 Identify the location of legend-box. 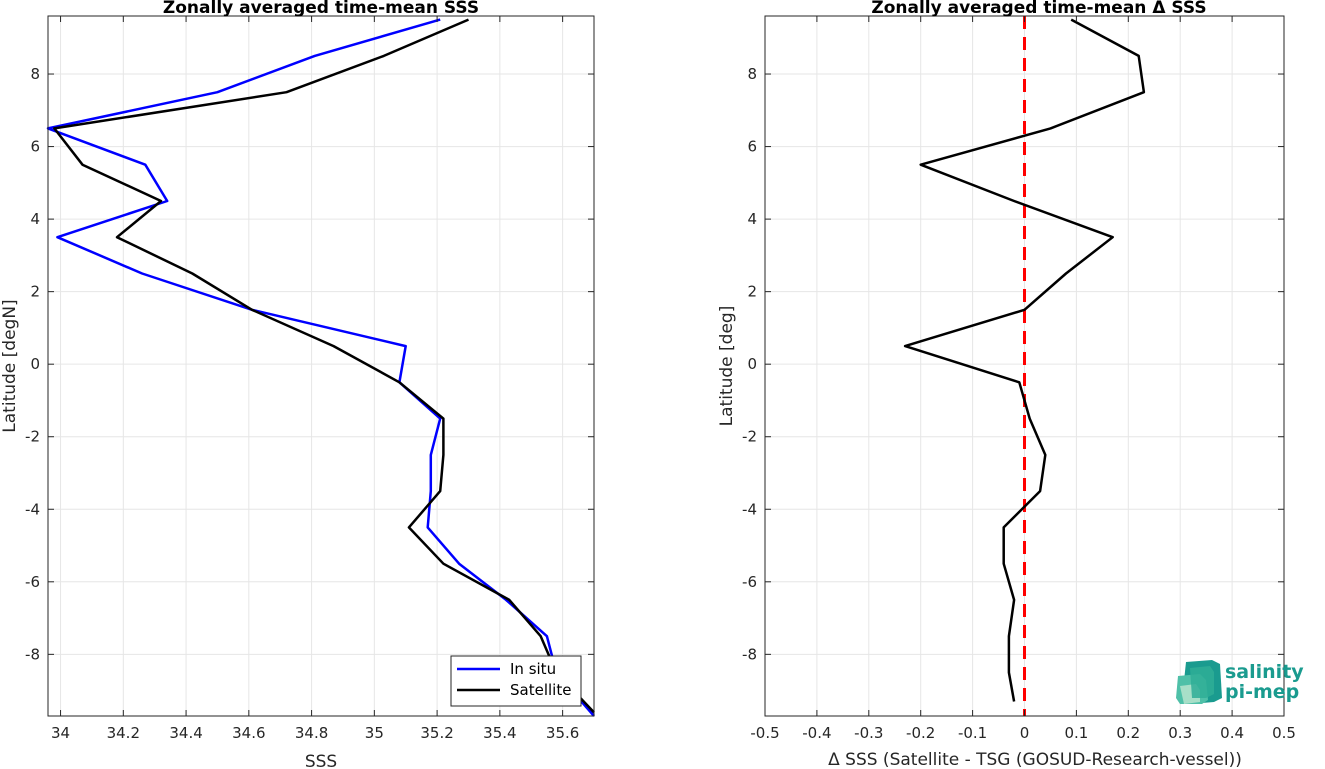
(516, 681).